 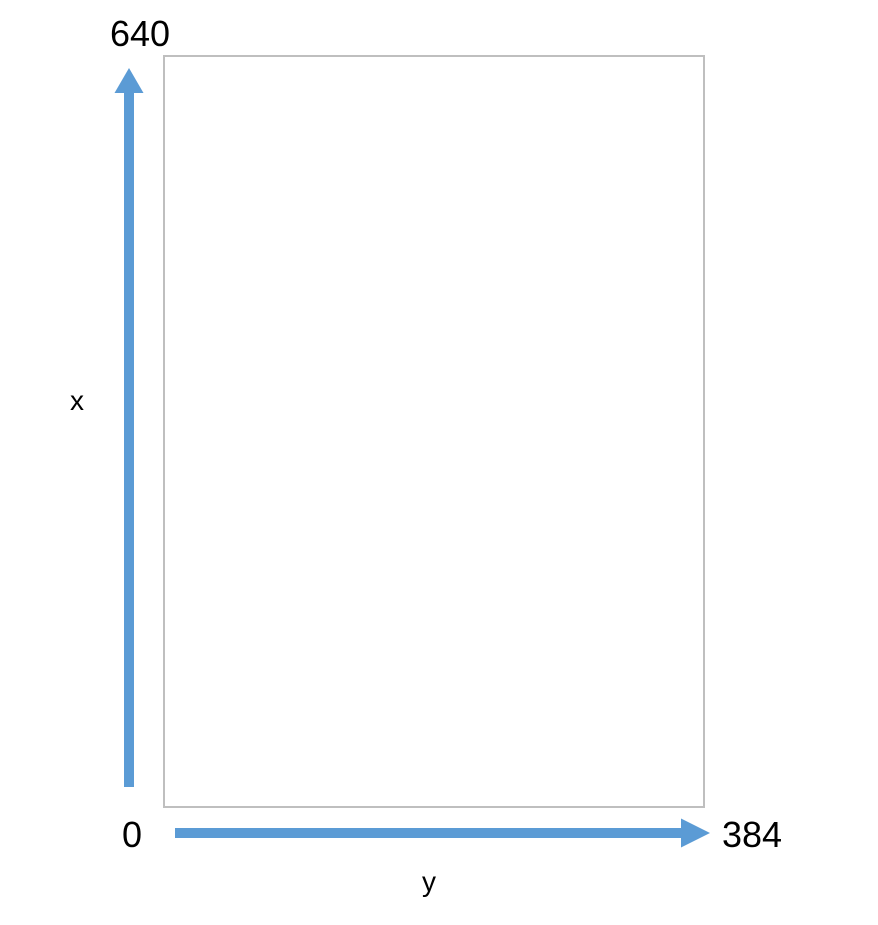 What do you see at coordinates (442, 833) in the screenshot?
I see `horizontal-axis-arrow-icon` at bounding box center [442, 833].